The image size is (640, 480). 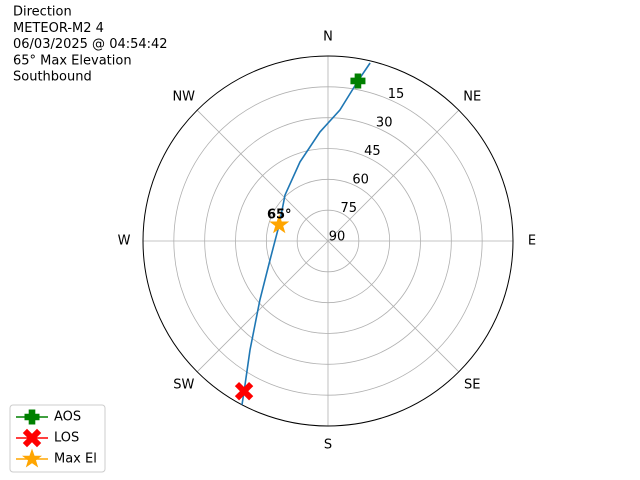 I want to click on theta-tick-label: NW, so click(x=183, y=96).